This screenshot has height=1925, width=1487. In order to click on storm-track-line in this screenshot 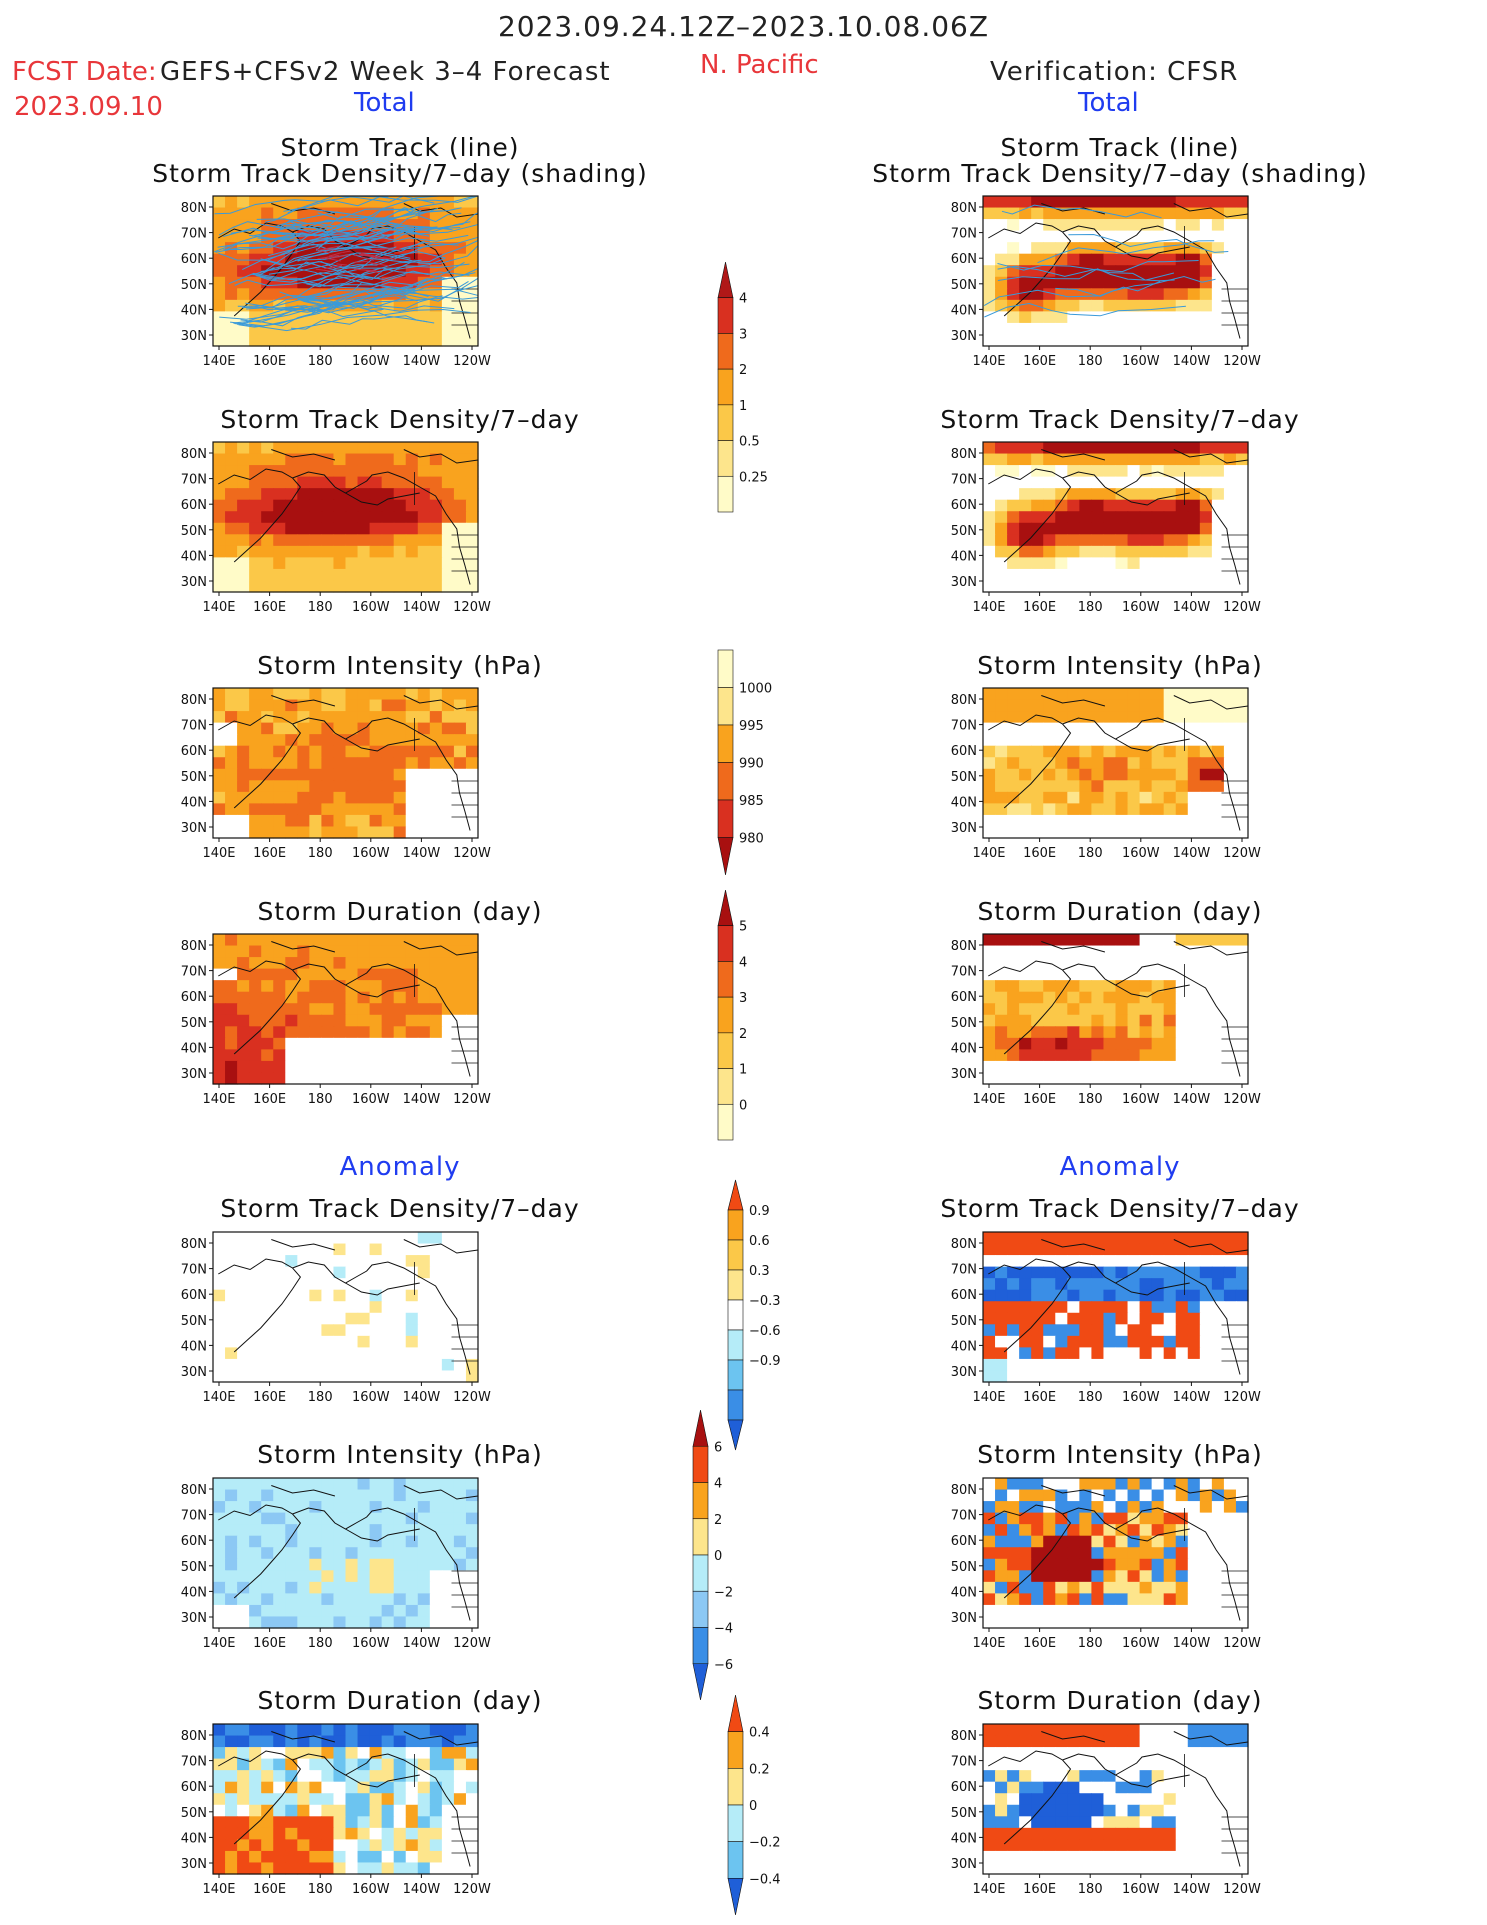, I will do `click(342, 264)`.